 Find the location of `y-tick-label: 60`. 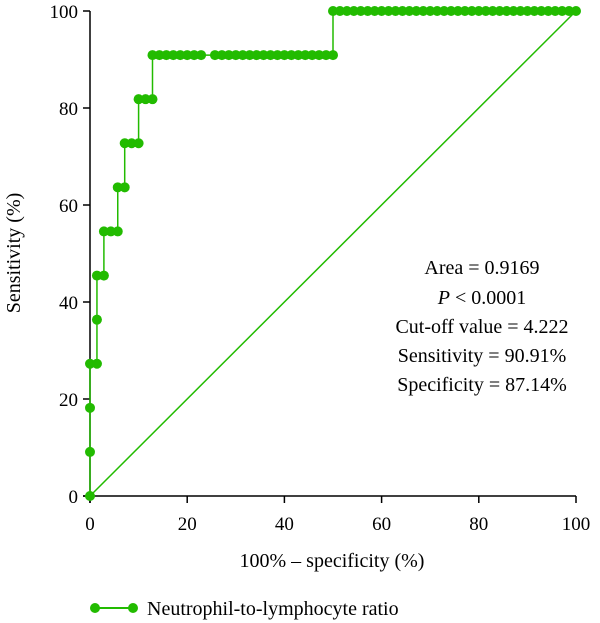

y-tick-label: 60 is located at coordinates (68, 206).